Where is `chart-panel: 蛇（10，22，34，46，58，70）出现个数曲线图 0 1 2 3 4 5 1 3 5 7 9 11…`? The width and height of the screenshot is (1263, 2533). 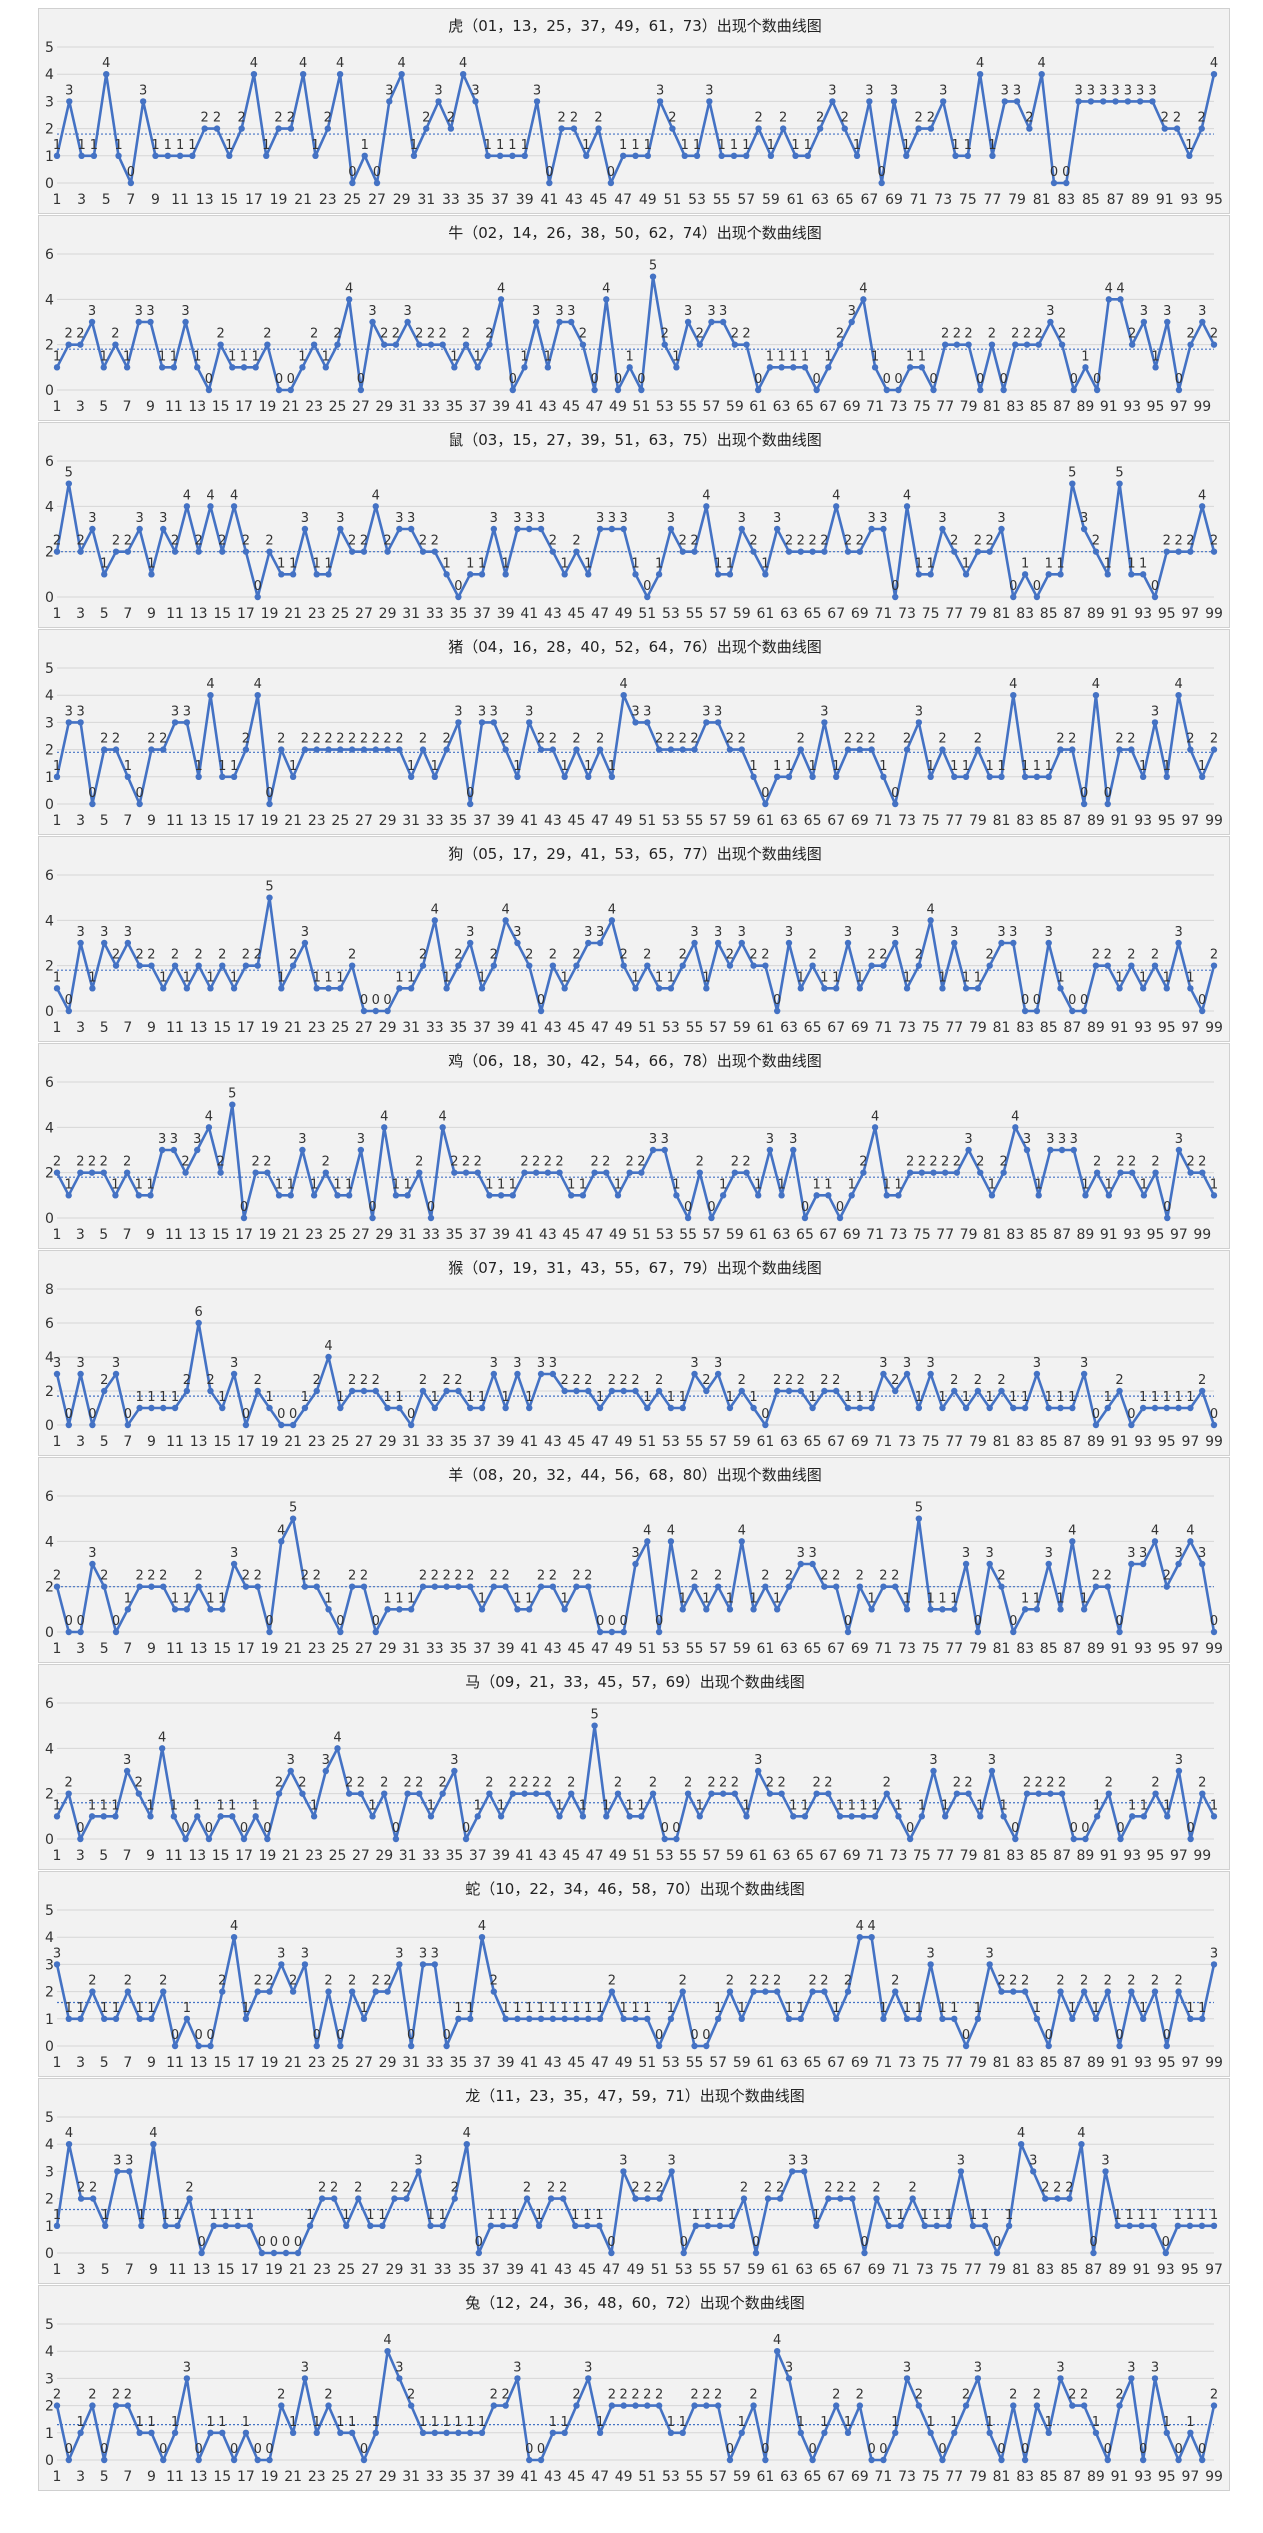 chart-panel: 蛇（10，22，34，46，58，70）出现个数曲线图 0 1 2 3 4 5 1 3 5 7 9 11… is located at coordinates (634, 1974).